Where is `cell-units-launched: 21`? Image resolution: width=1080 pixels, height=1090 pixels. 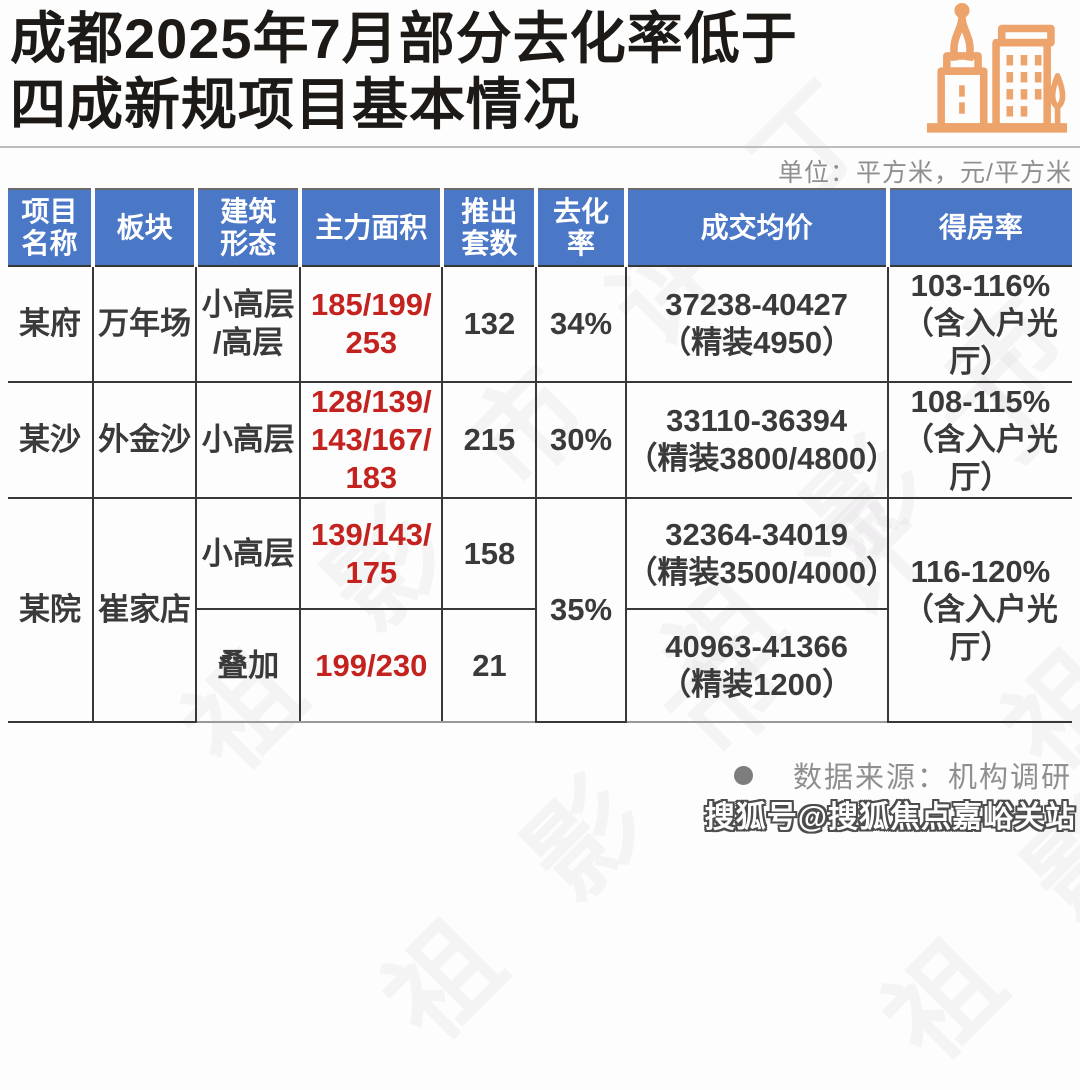
cell-units-launched: 21 is located at coordinates (489, 665).